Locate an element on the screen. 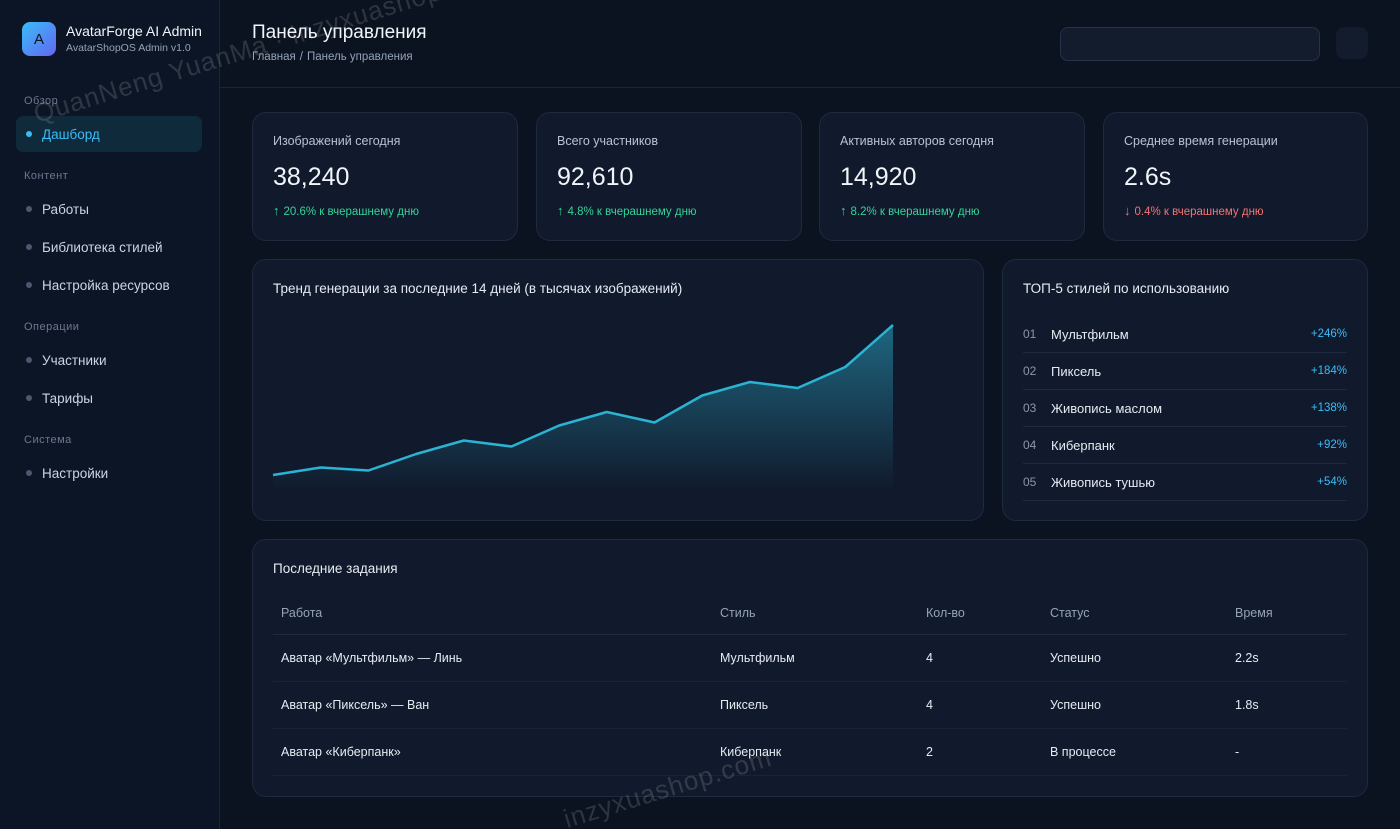 The image size is (1400, 829). rank: 02 is located at coordinates (1030, 371).